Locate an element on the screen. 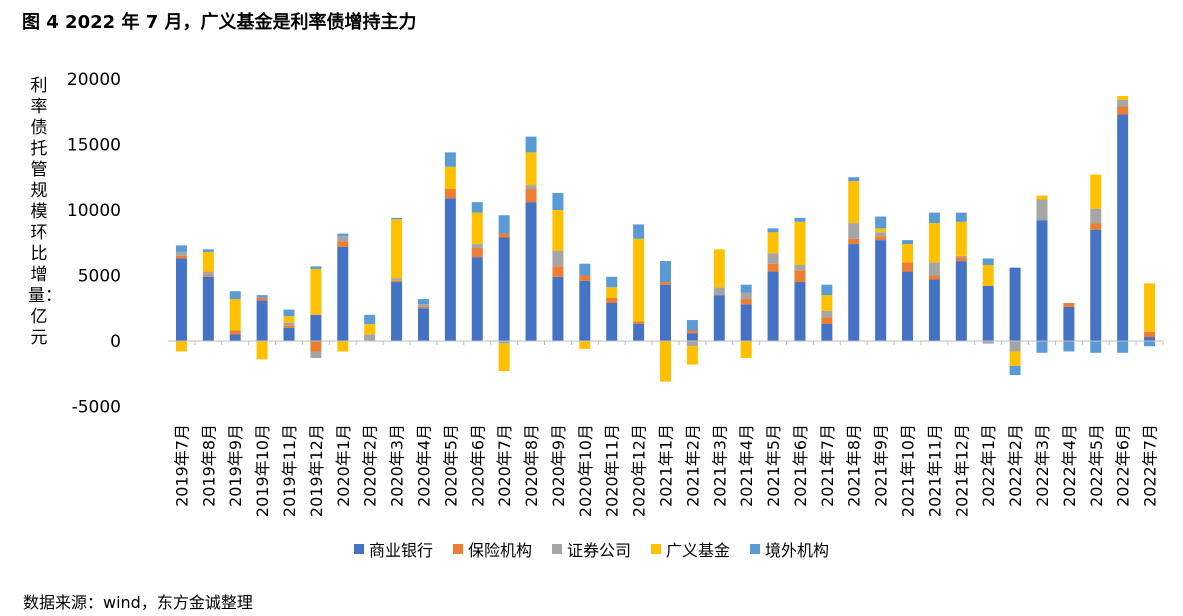  x-tick-label: 2021年2月 is located at coordinates (692, 465).